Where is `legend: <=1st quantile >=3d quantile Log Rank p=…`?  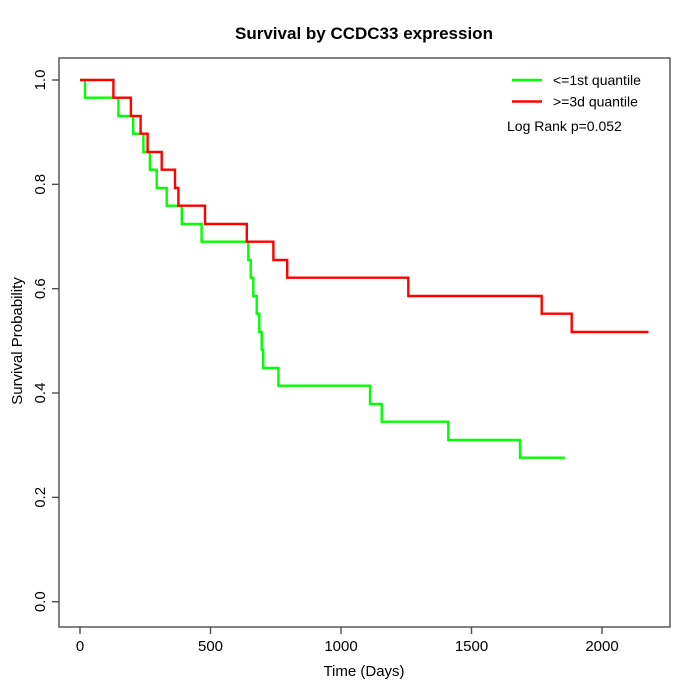 legend: <=1st quantile >=3d quantile Log Rank p=… is located at coordinates (574, 103).